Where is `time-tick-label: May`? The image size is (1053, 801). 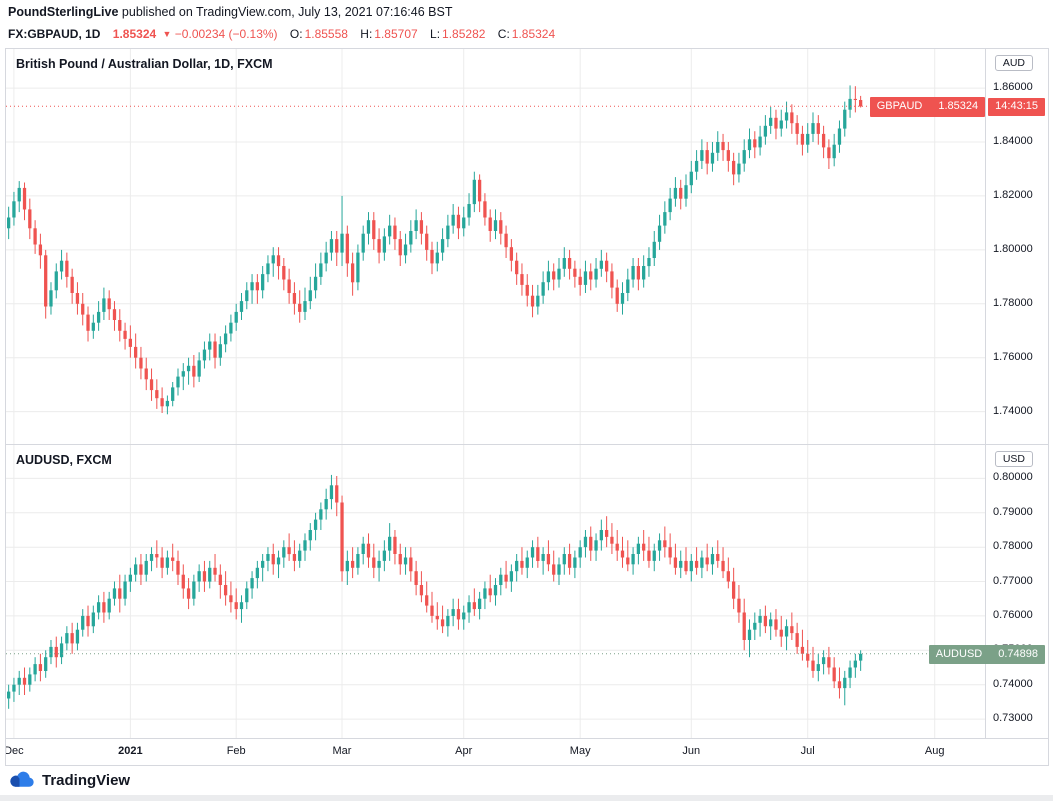
time-tick-label: May is located at coordinates (580, 751).